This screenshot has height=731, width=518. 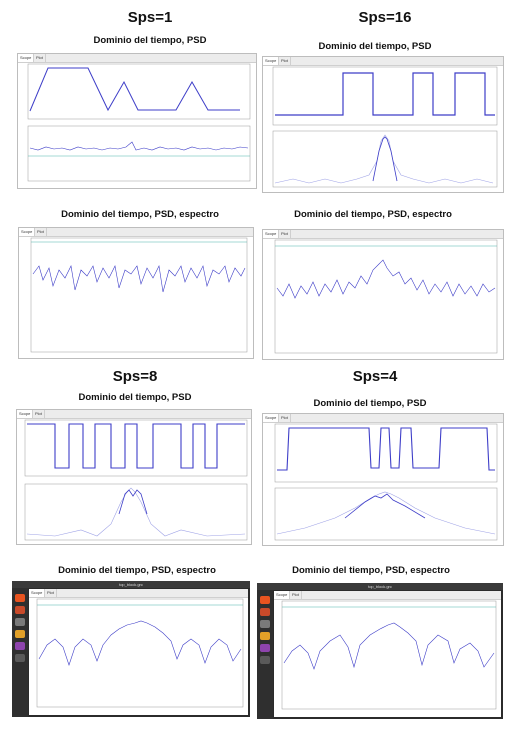 I want to click on subheading-psd-espectro-3: Dominio del tiempo, PSD, espectro, so click(x=137, y=570).